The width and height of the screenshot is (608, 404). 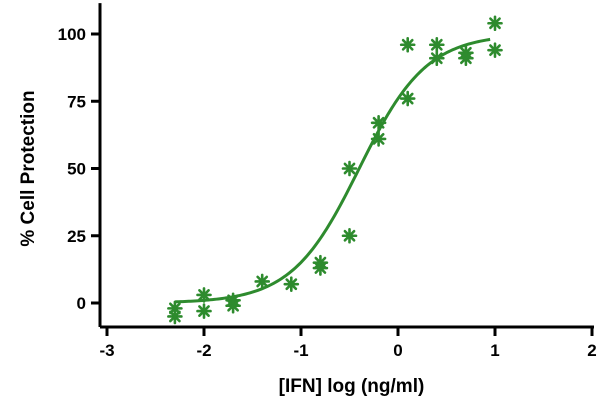 I want to click on y-tick-label: 0, so click(x=81, y=303).